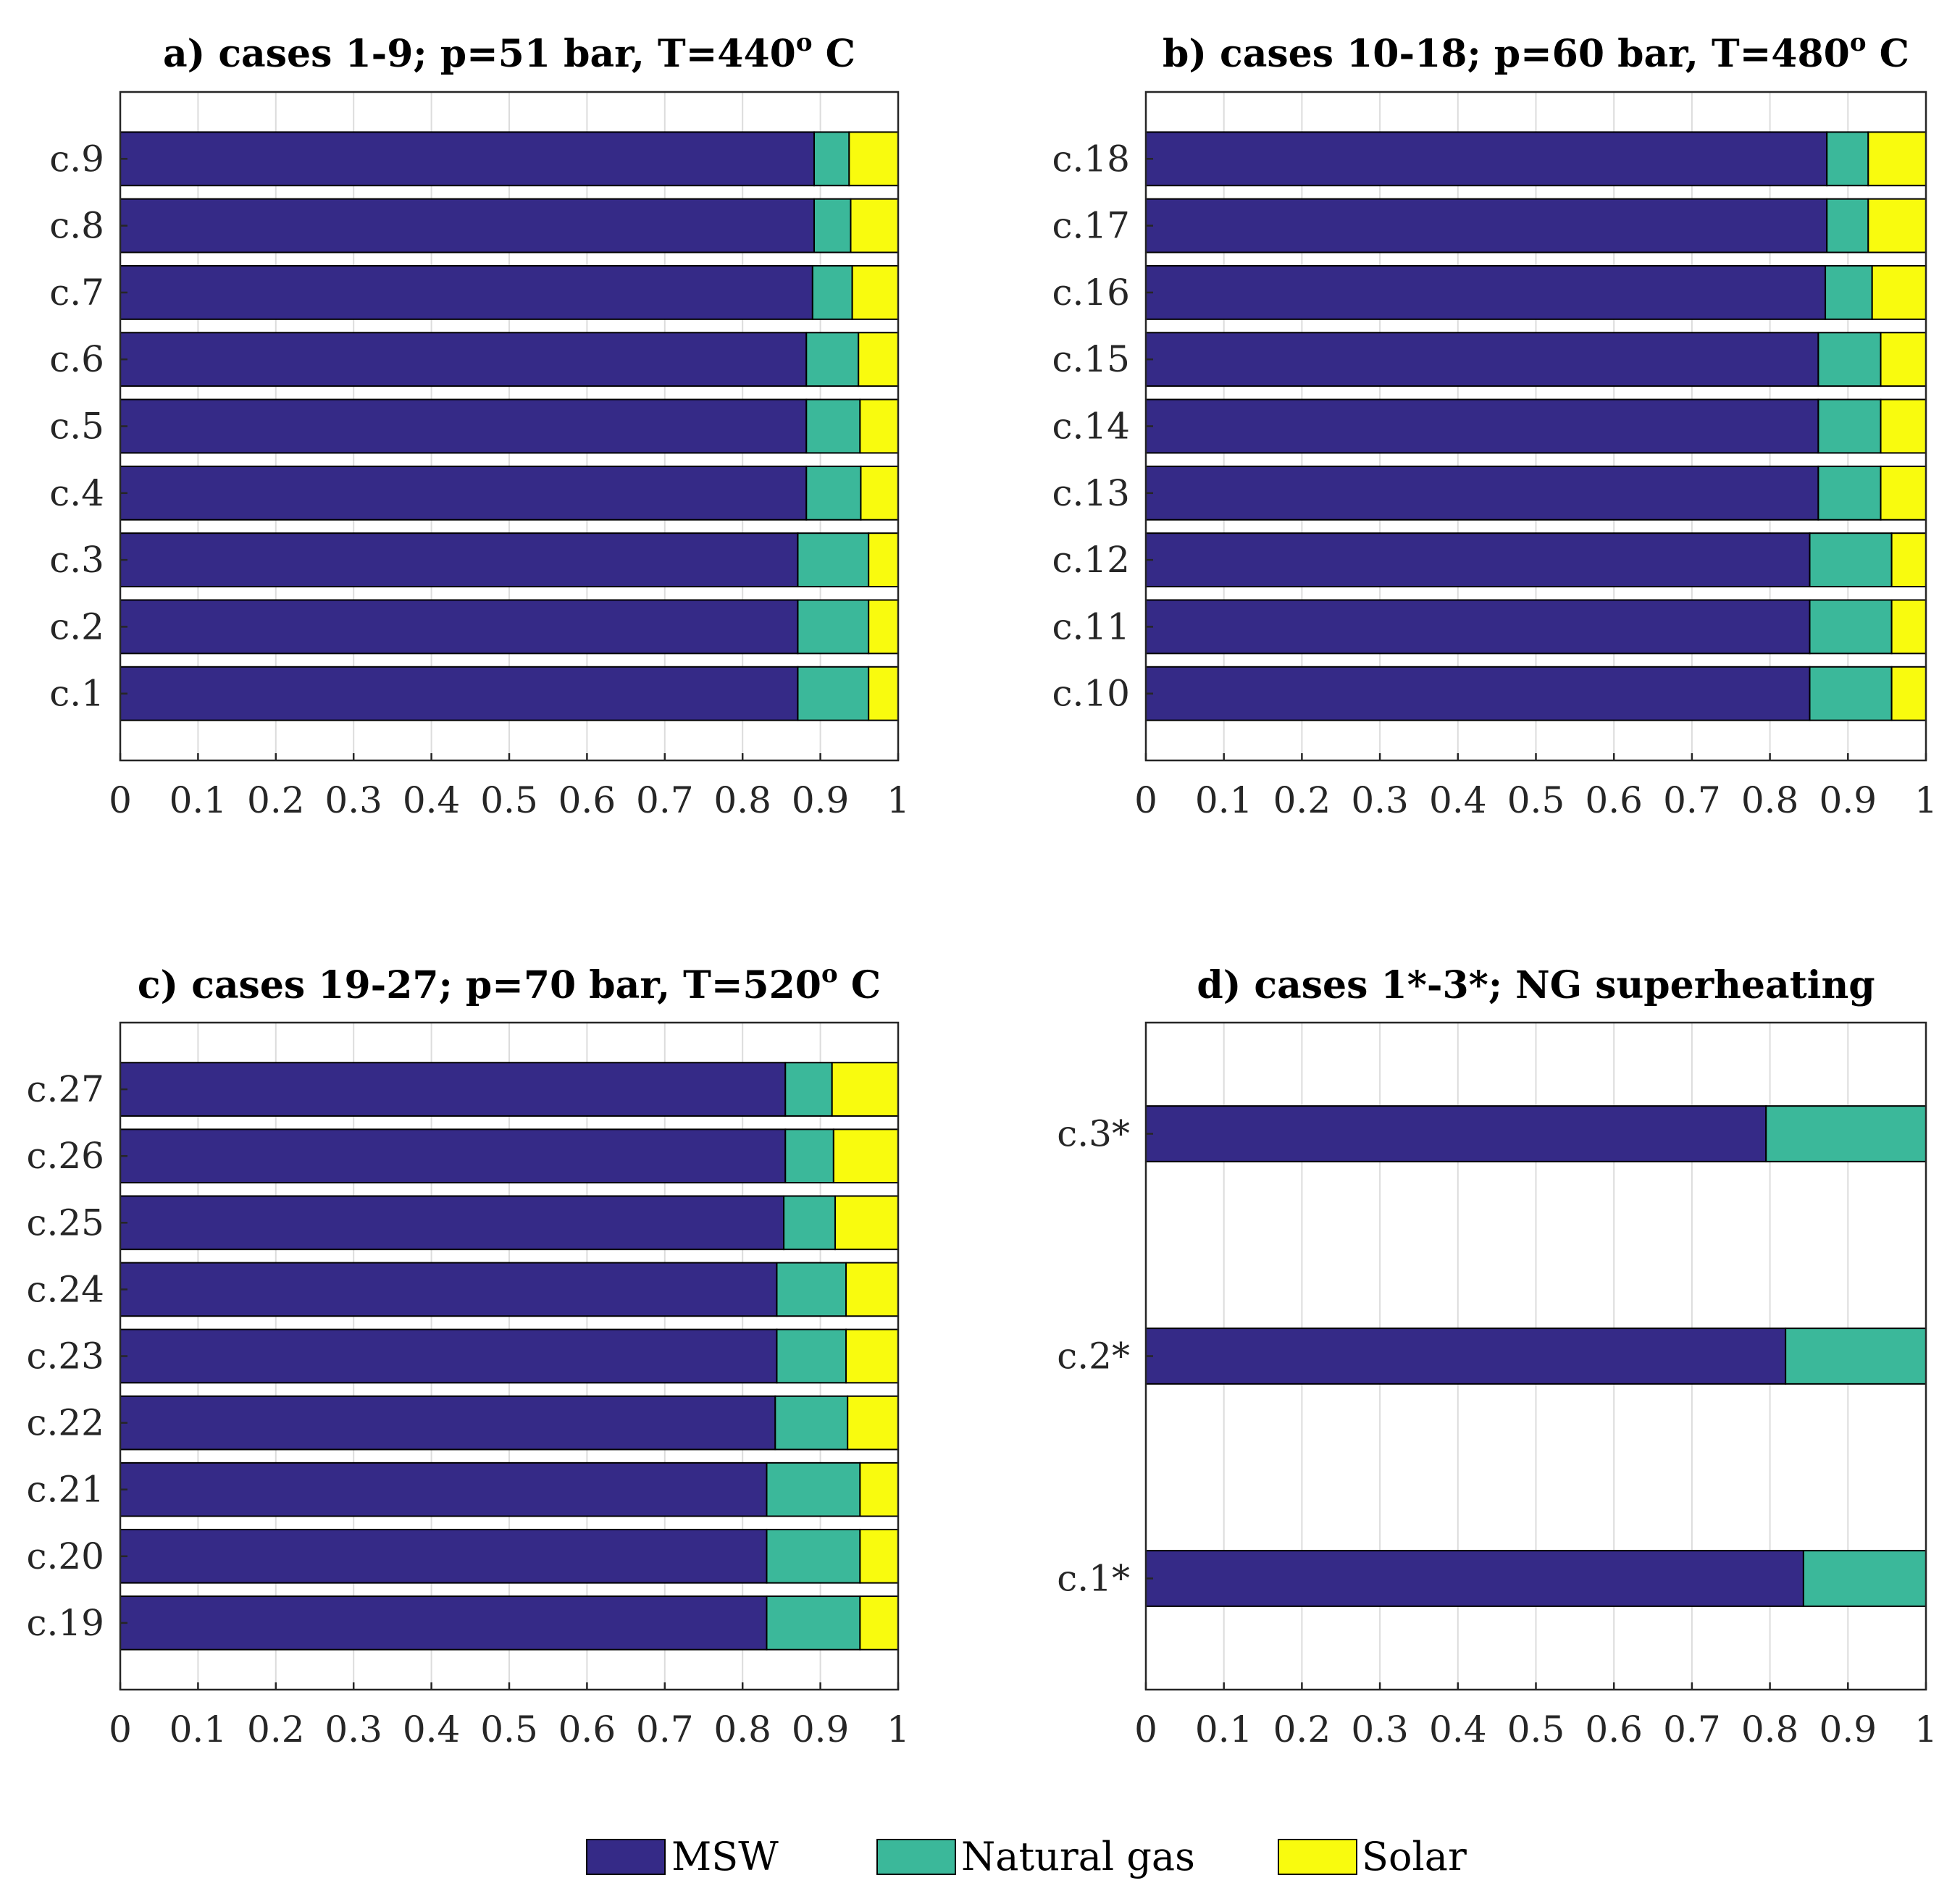 The width and height of the screenshot is (1960, 1904). Describe the element at coordinates (1851, 627) in the screenshot. I see `bar-natural-gas-c.11` at that location.